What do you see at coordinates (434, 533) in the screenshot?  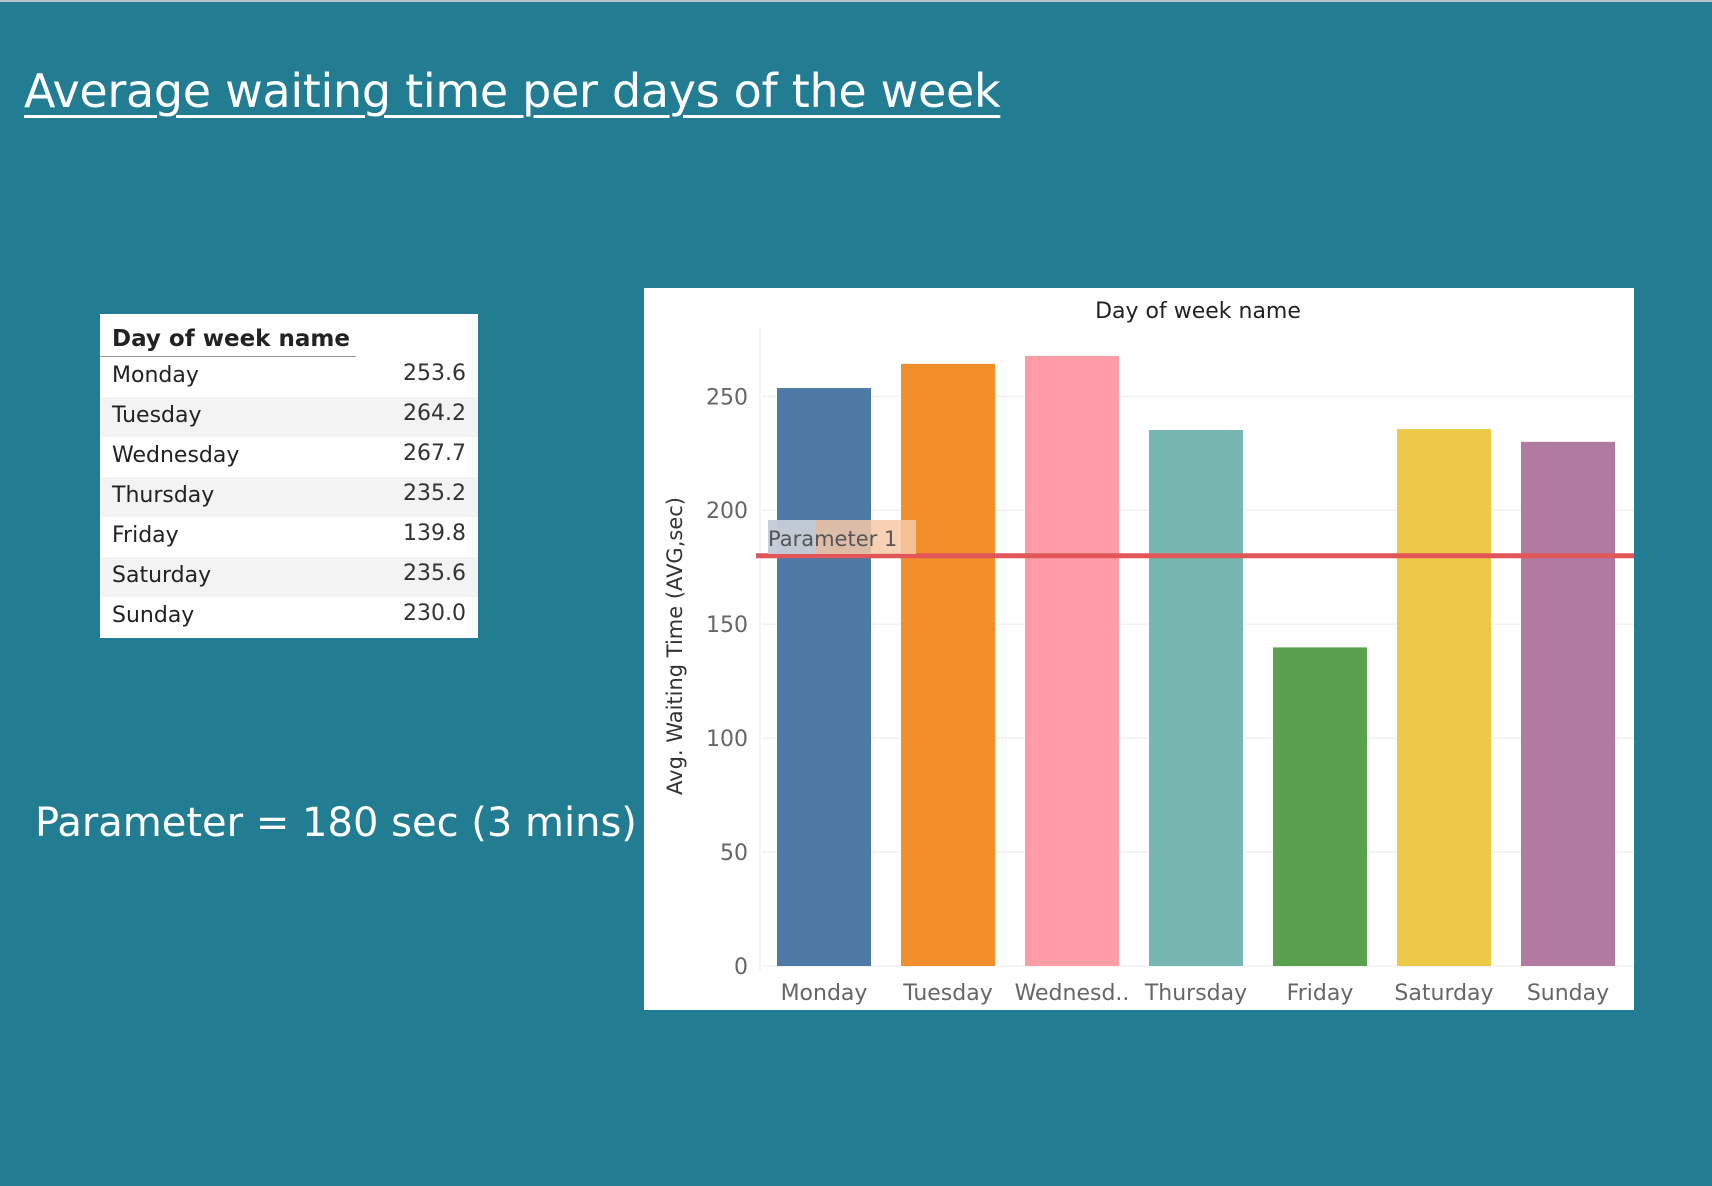 I see `table-cell-value: 139.8` at bounding box center [434, 533].